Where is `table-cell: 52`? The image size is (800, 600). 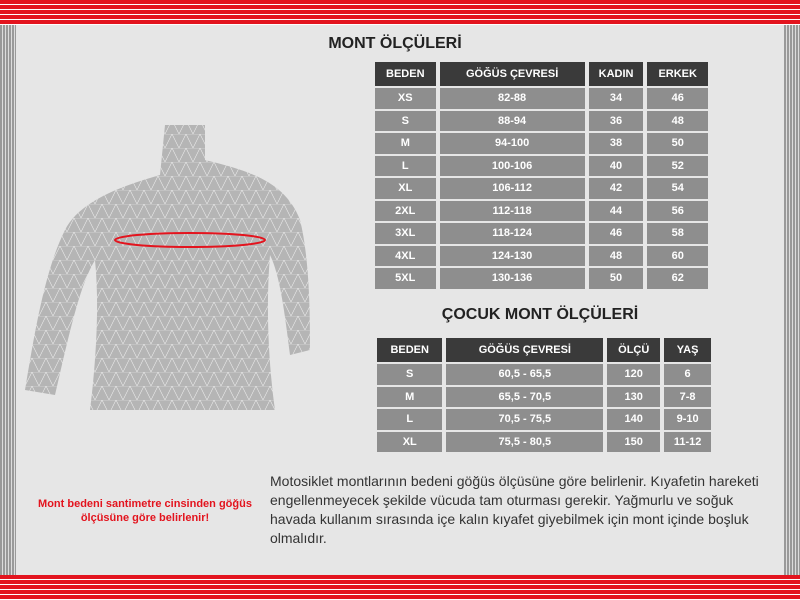 table-cell: 52 is located at coordinates (677, 165).